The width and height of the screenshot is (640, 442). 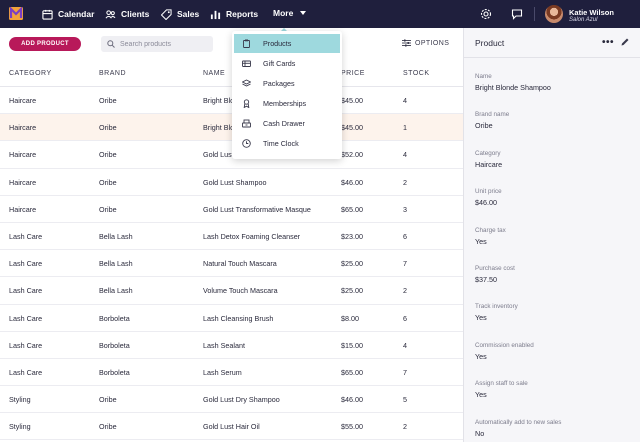 What do you see at coordinates (214, 73) in the screenshot?
I see `column-header-name: NAME` at bounding box center [214, 73].